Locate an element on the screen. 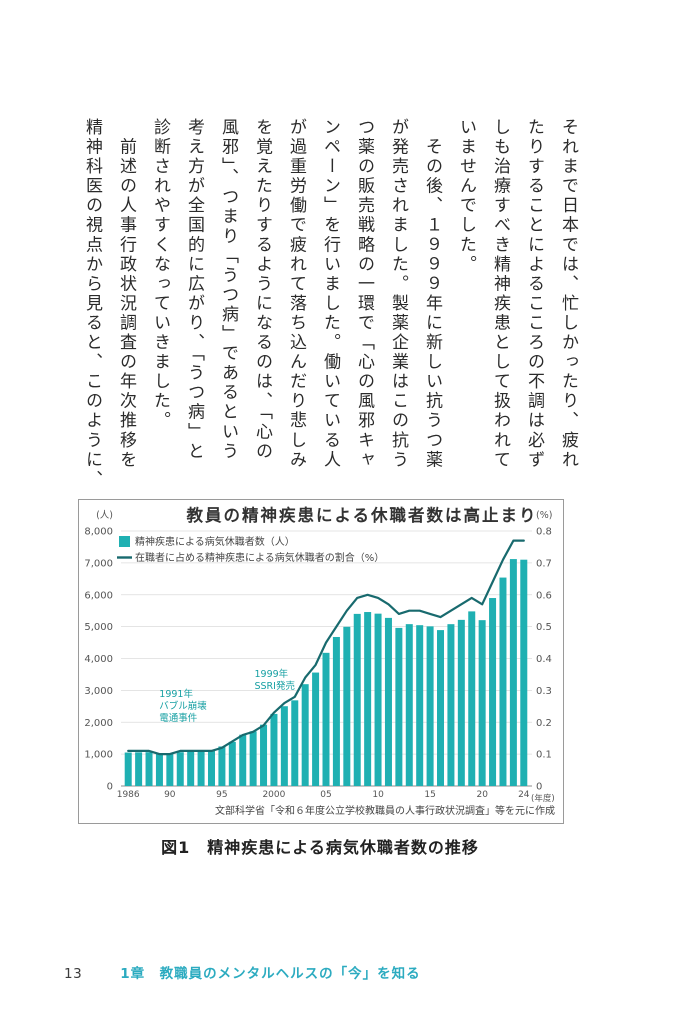  svg-text: 4,000 is located at coordinates (98, 659).